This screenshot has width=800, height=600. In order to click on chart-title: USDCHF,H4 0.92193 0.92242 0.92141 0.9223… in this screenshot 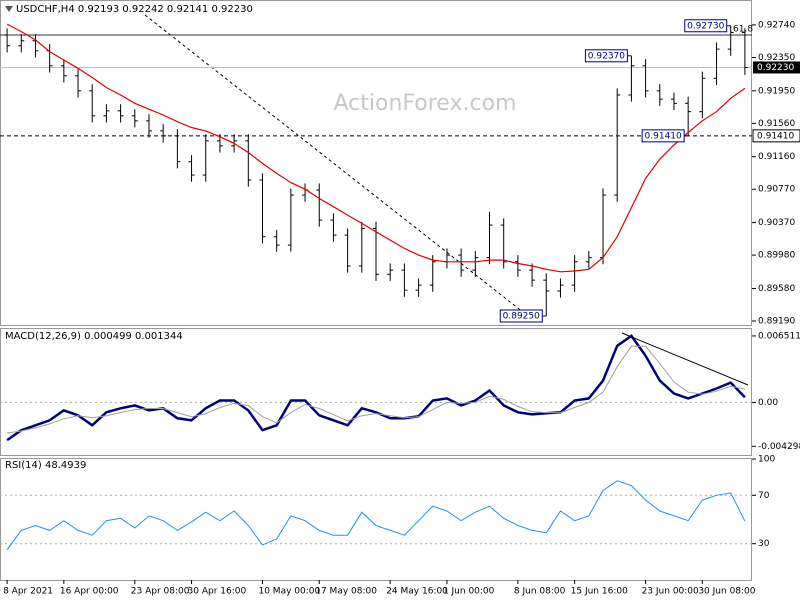, I will do `click(134, 9)`.